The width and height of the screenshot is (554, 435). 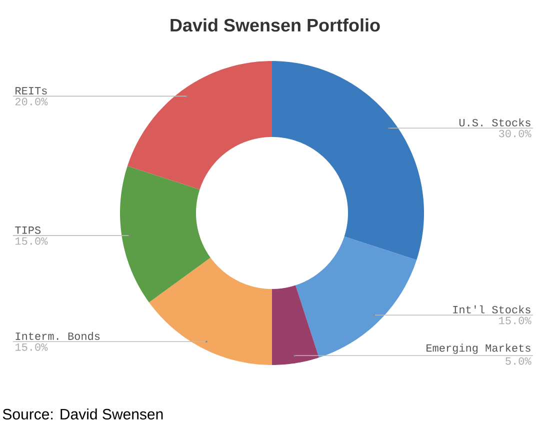 I want to click on slice-label: TIPS, so click(x=28, y=230).